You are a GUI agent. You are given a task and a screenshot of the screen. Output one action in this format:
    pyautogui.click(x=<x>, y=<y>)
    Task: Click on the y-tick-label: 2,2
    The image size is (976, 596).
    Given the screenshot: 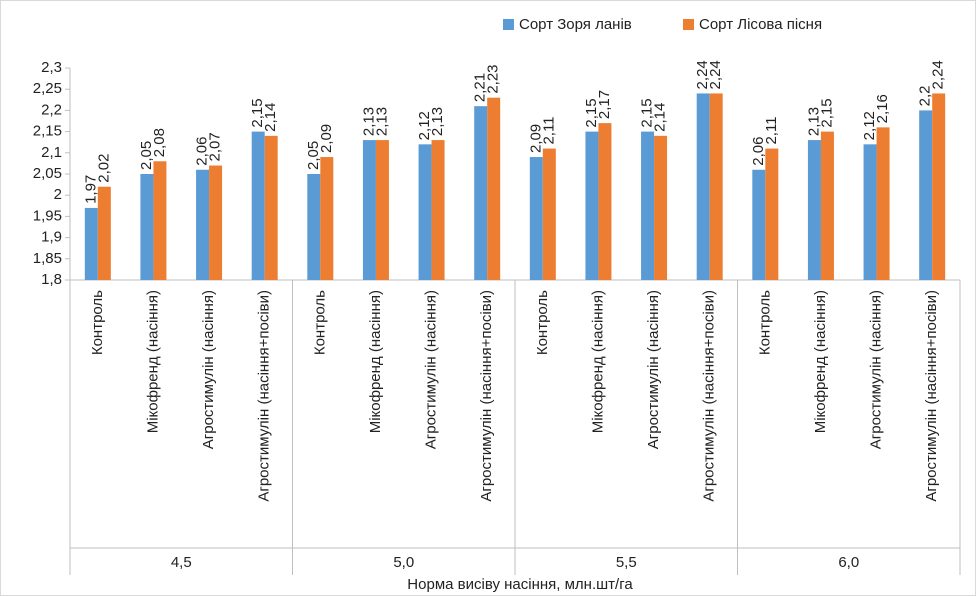 What is the action you would take?
    pyautogui.click(x=51, y=109)
    